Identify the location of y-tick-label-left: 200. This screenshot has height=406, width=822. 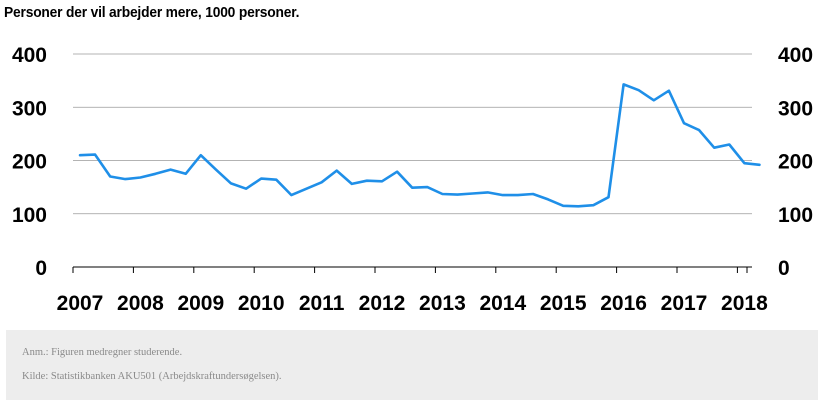
(29, 162).